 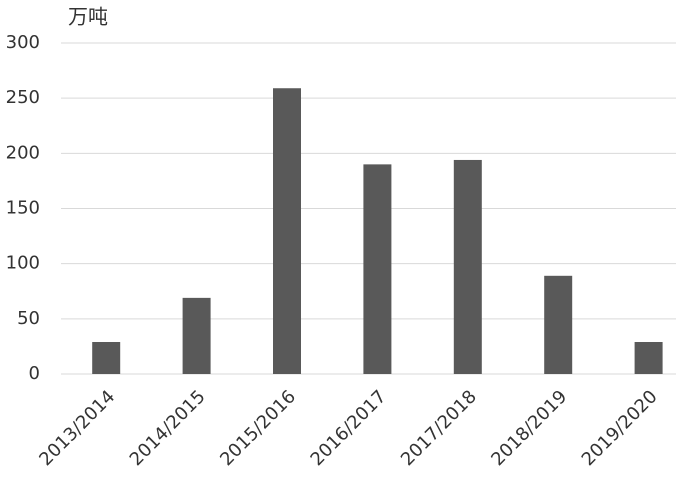 I want to click on y-tick-label: 150, so click(x=23, y=208).